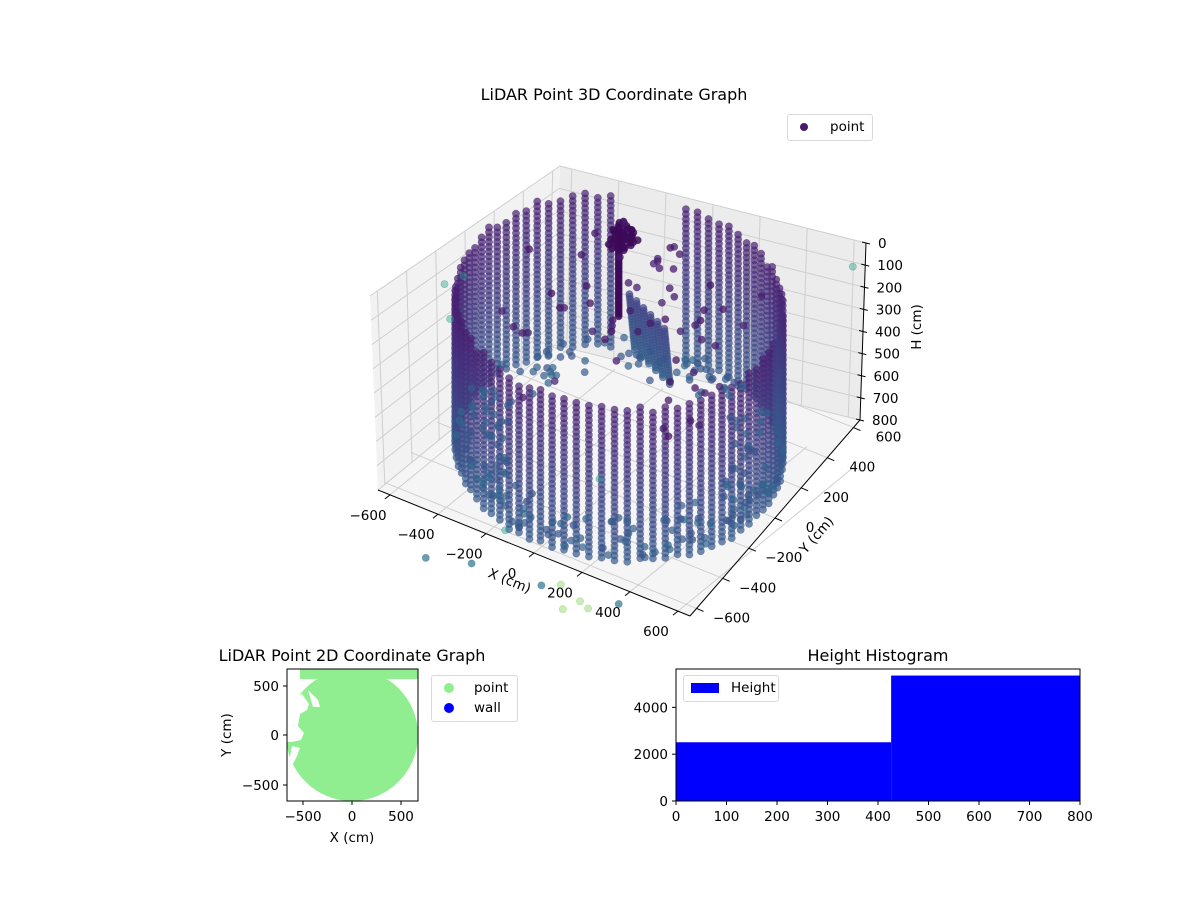 The width and height of the screenshot is (1200, 900). I want to click on x-tick-label-hist: 500, so click(929, 817).